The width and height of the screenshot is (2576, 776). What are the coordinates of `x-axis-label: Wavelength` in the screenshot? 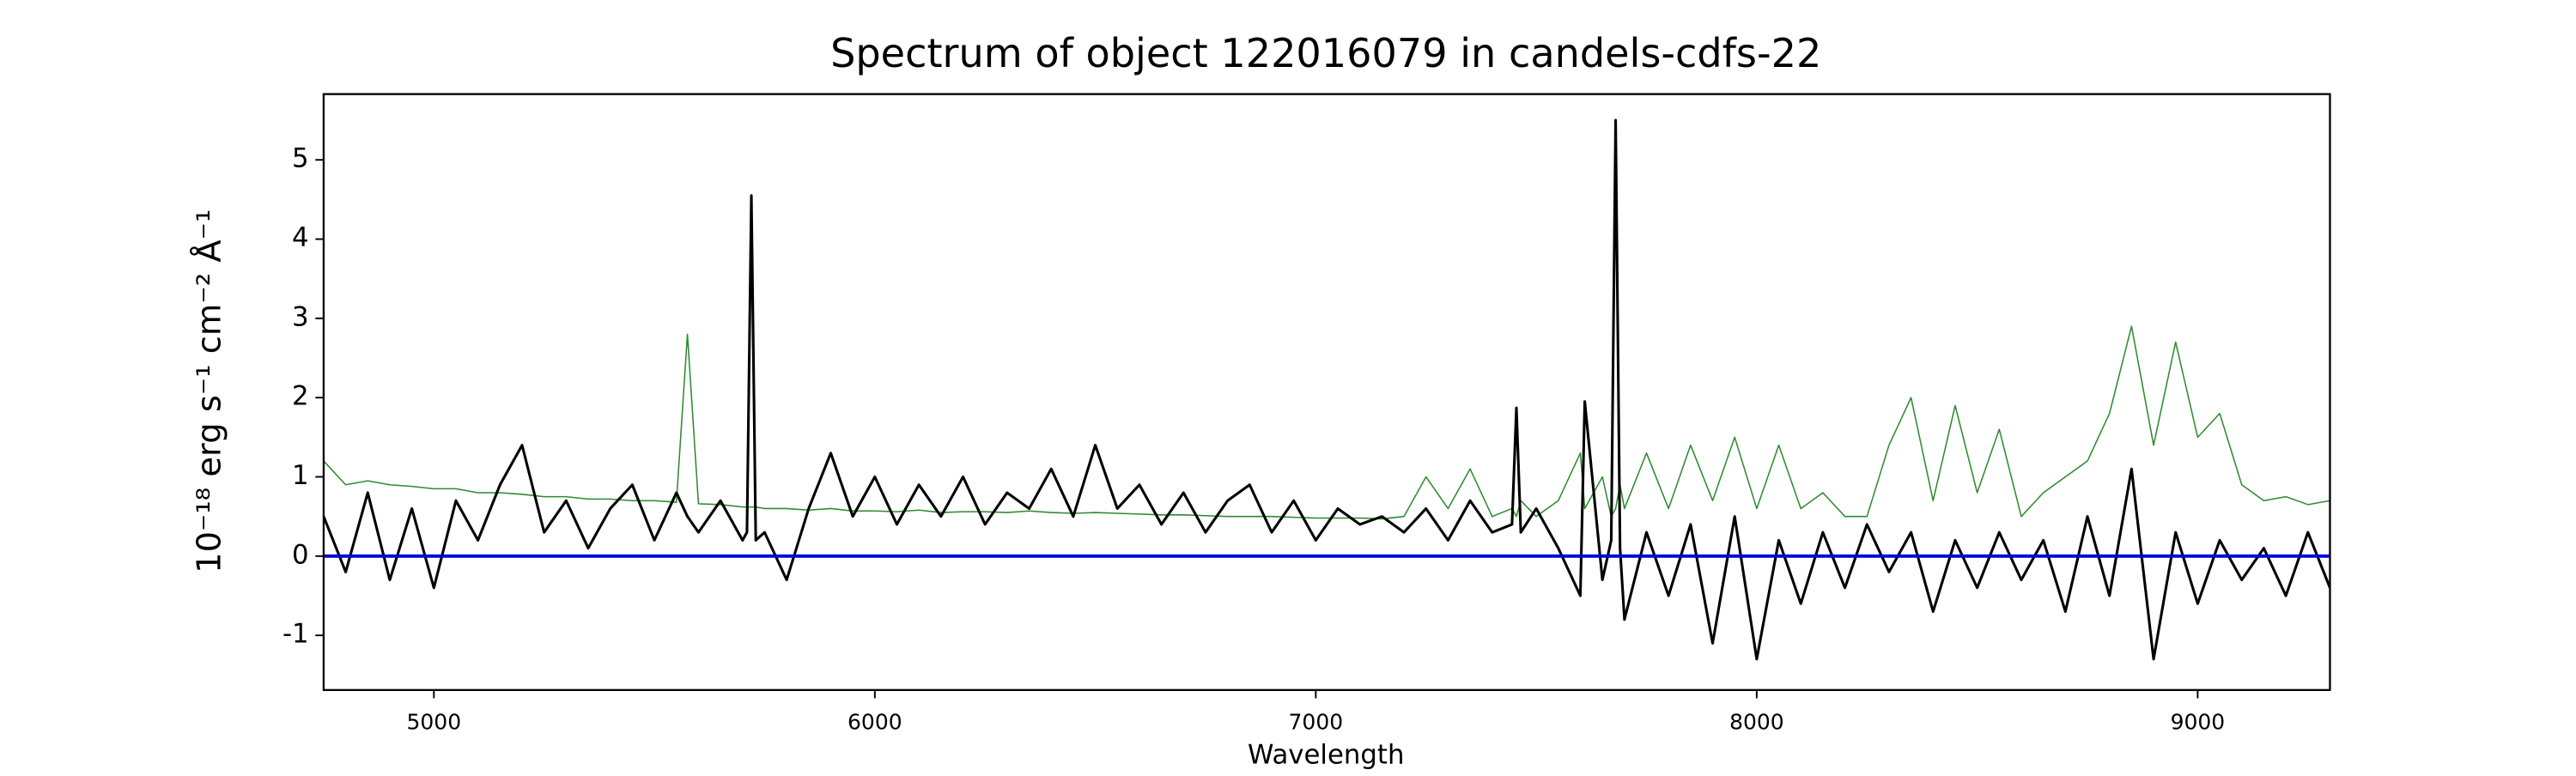 It's located at (1326, 754).